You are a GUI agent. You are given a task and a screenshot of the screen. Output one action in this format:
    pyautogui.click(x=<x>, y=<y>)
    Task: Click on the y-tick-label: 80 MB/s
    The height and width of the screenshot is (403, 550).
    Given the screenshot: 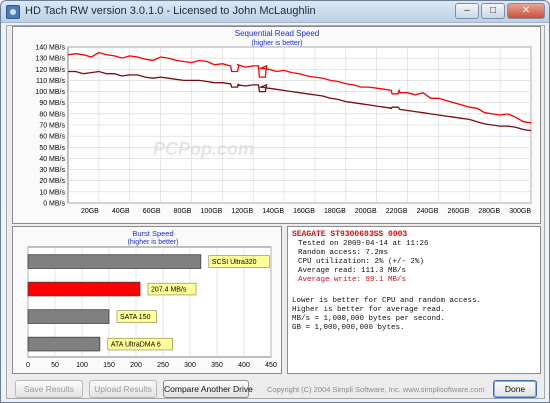 What is the action you would take?
    pyautogui.click(x=52, y=114)
    